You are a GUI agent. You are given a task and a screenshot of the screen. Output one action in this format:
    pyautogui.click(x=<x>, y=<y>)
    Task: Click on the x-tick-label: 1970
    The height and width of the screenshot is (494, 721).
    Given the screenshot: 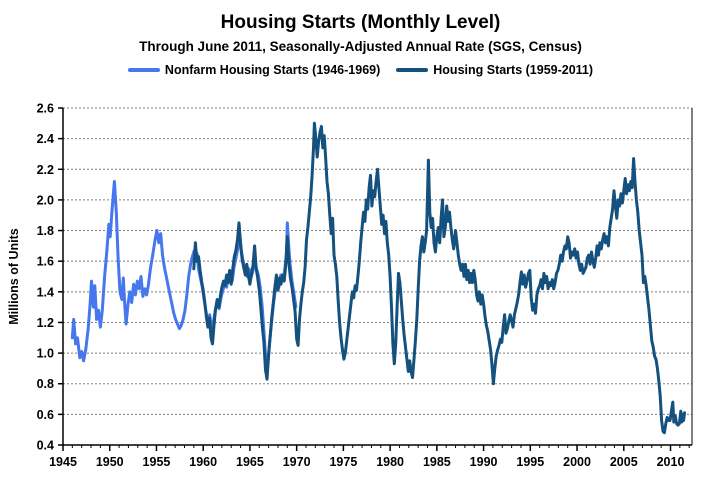 What is the action you would take?
    pyautogui.click(x=297, y=462)
    